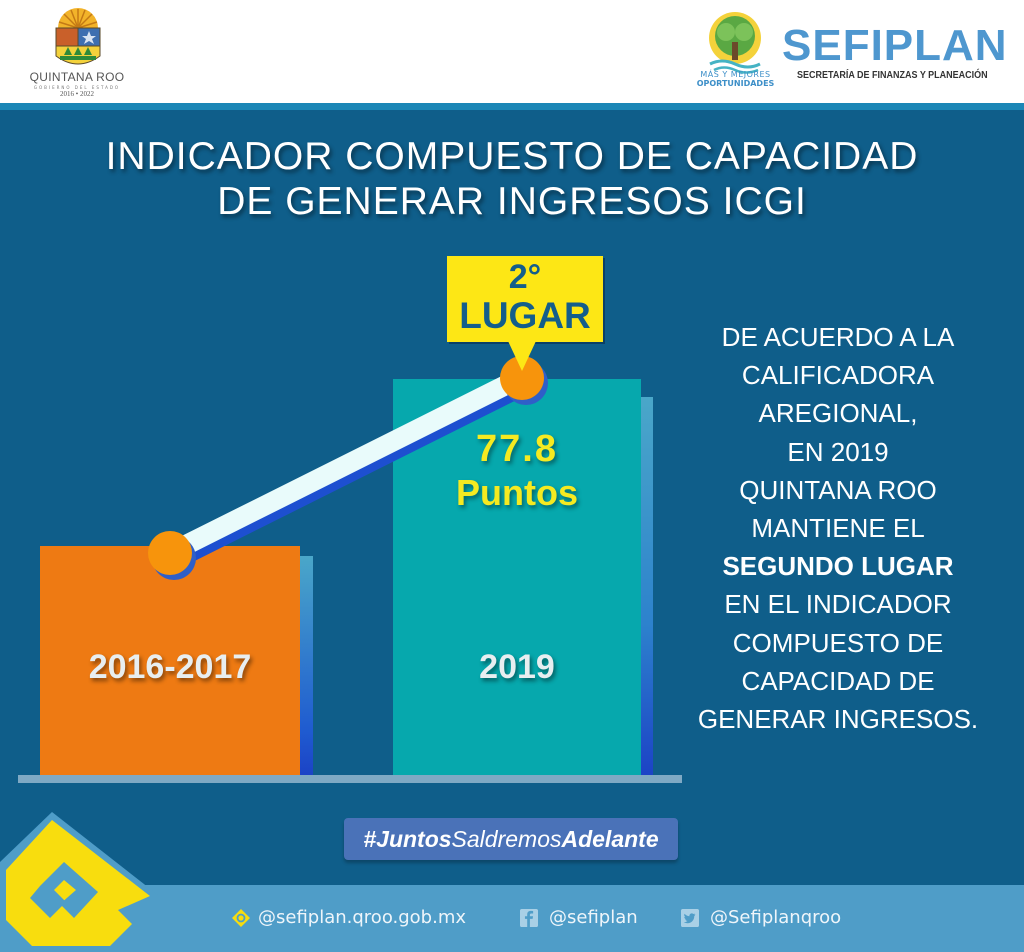 The image size is (1024, 952). What do you see at coordinates (838, 719) in the screenshot?
I see `description-line: GENERAR INGRESOS.` at bounding box center [838, 719].